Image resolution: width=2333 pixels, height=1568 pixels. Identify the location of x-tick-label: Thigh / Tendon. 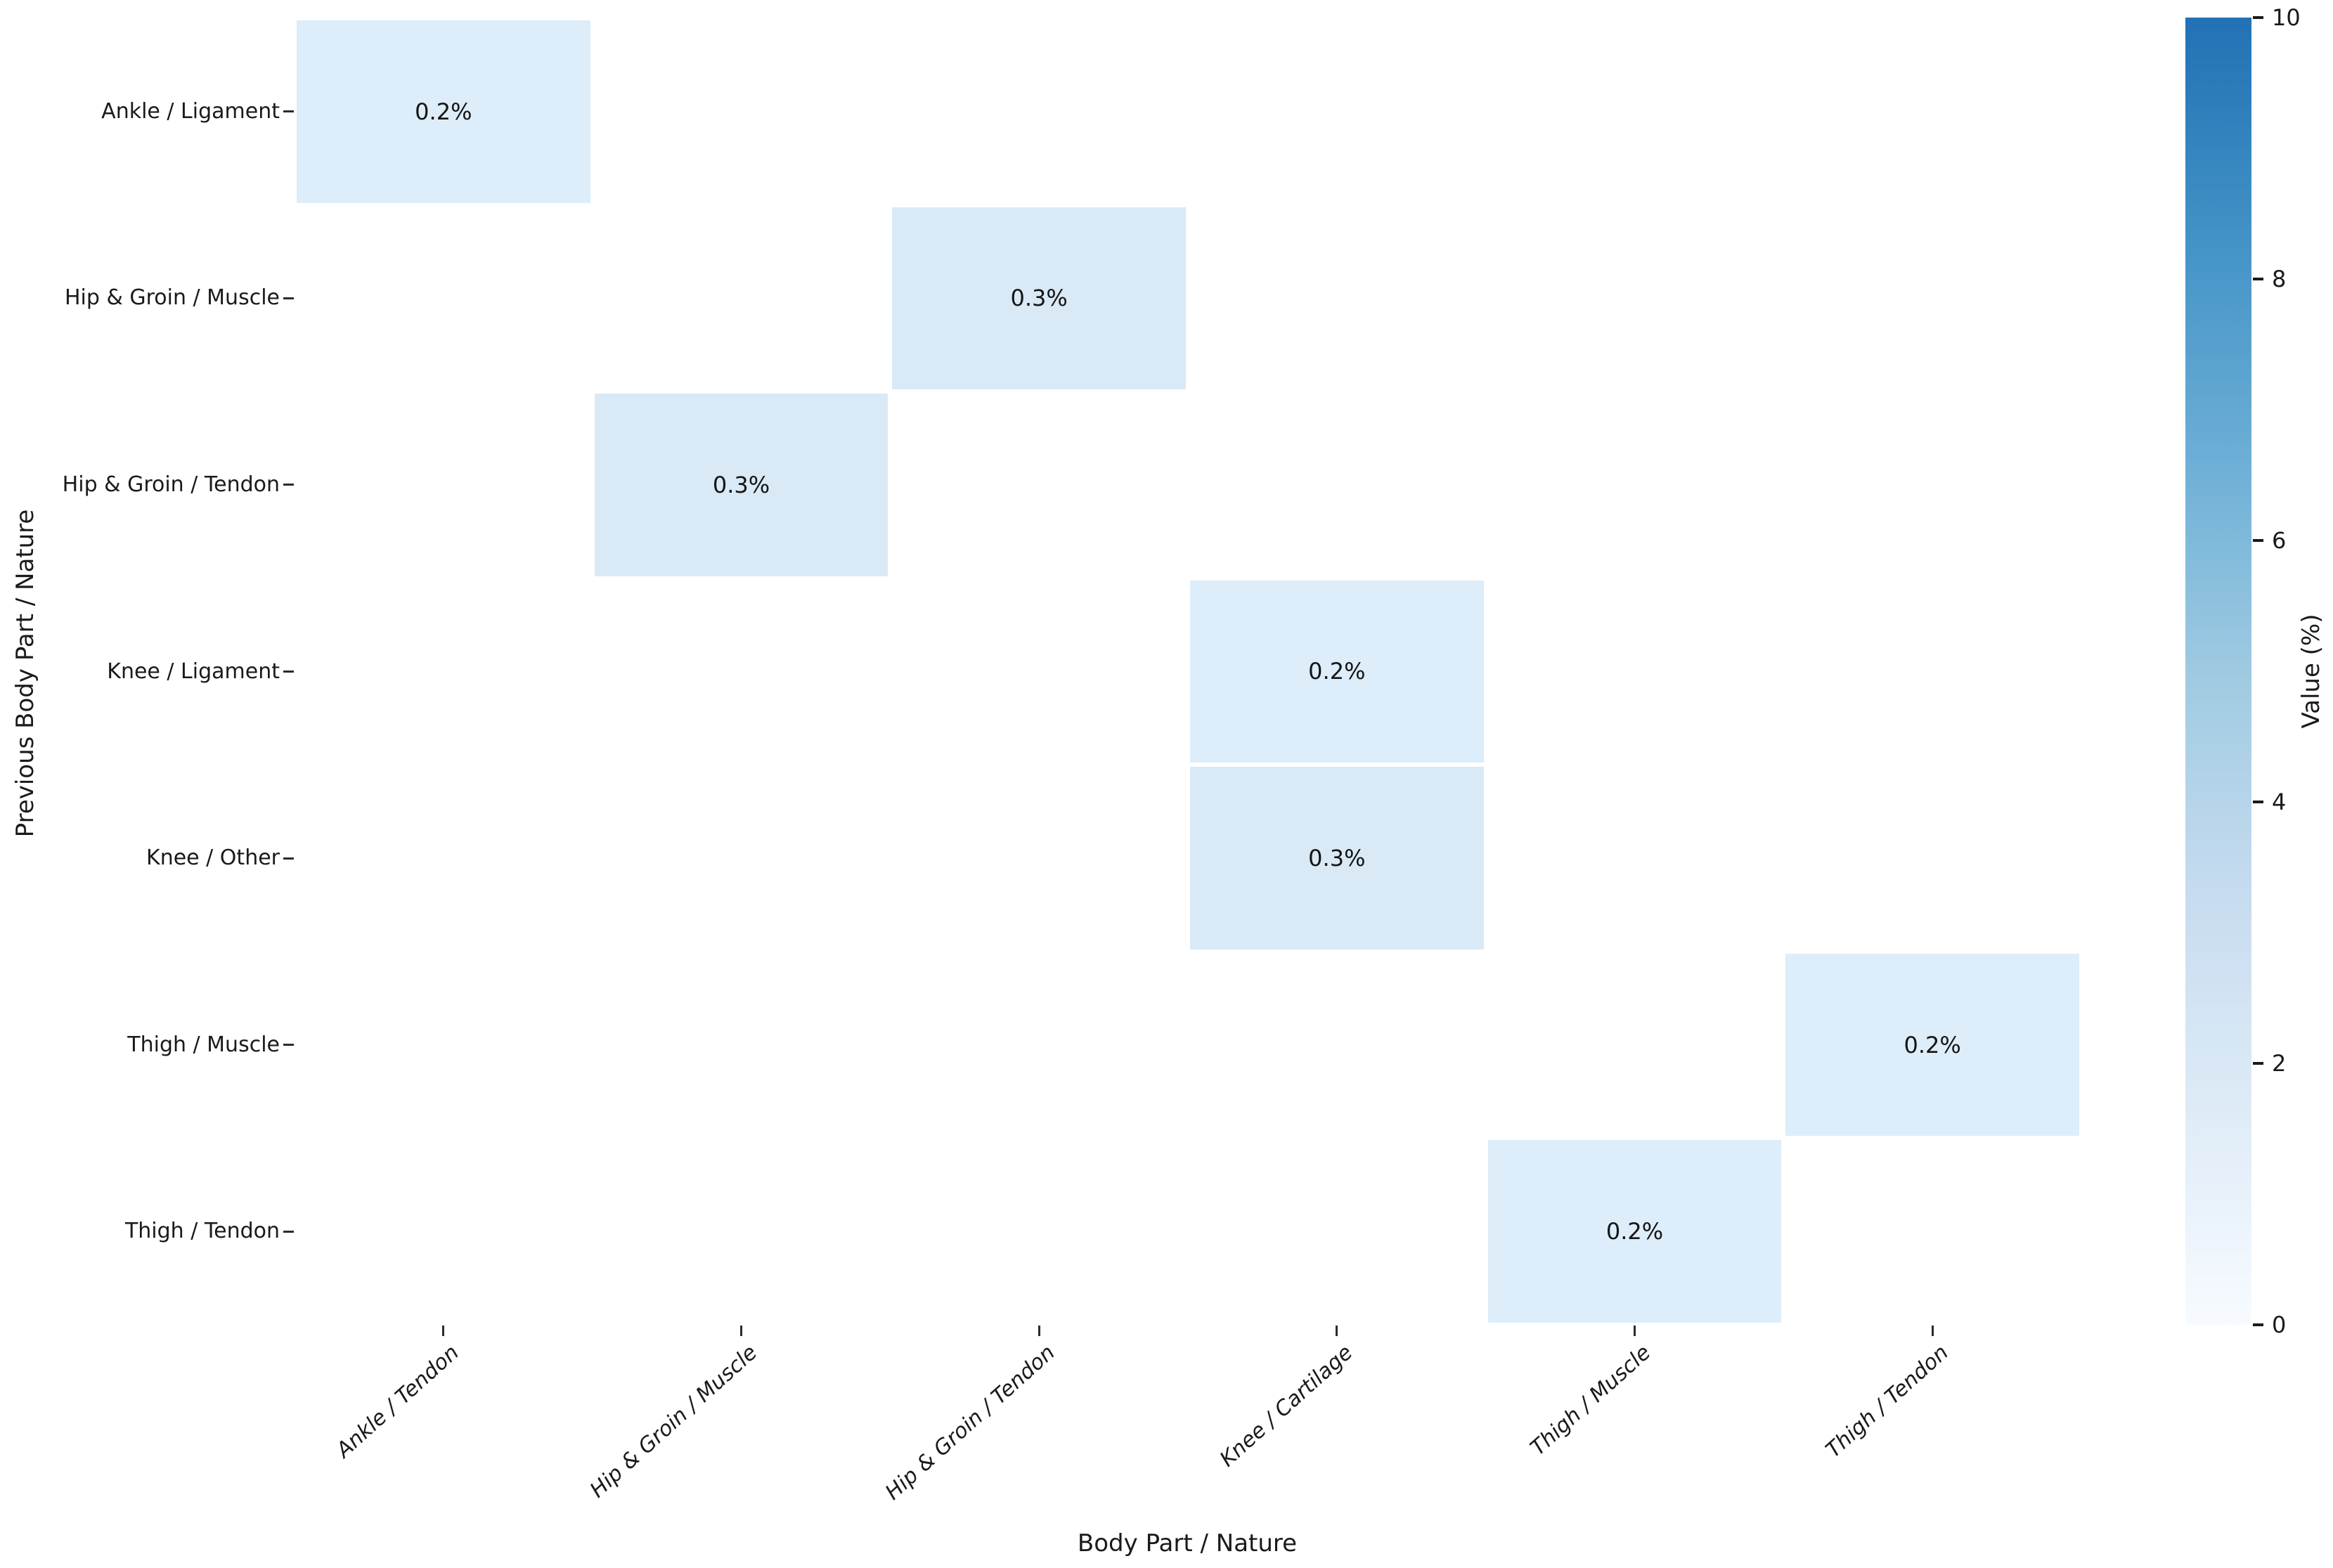
(1887, 1401).